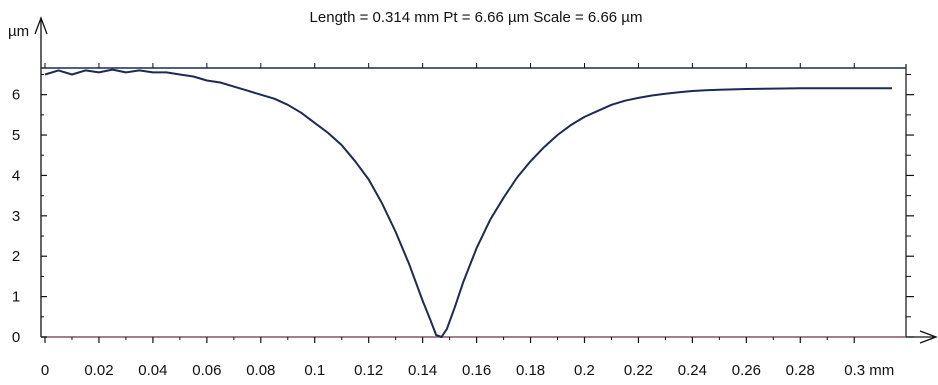  Describe the element at coordinates (16, 95) in the screenshot. I see `y-tick-label: 6` at that location.